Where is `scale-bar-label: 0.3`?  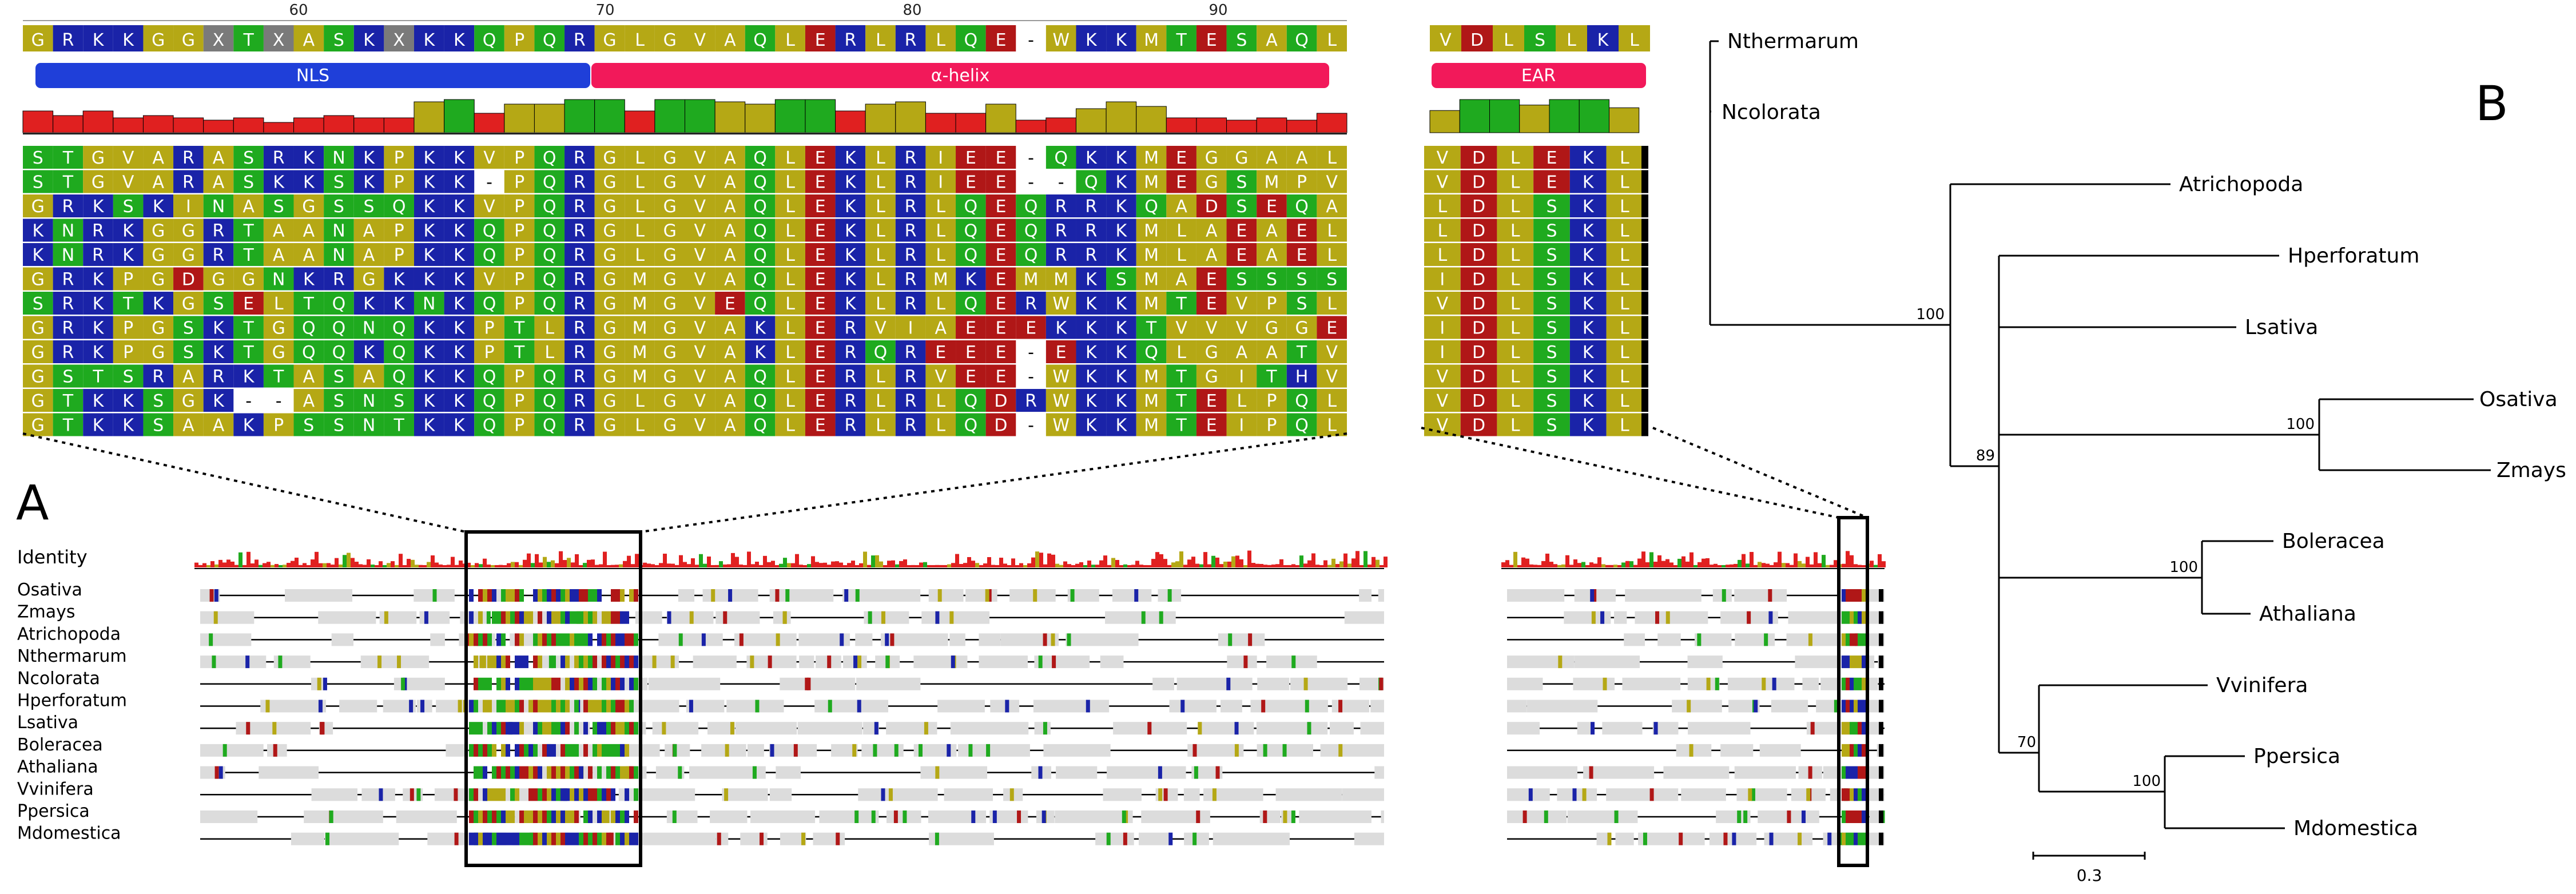 scale-bar-label: 0.3 is located at coordinates (2089, 875).